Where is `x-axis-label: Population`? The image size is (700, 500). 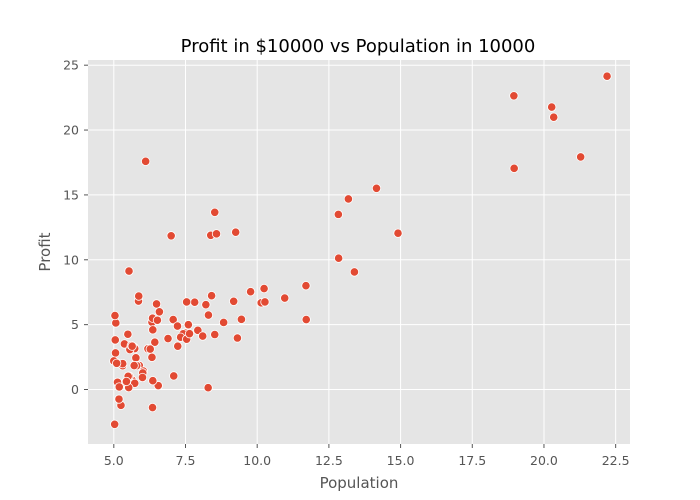
x-axis-label: Population is located at coordinates (359, 483).